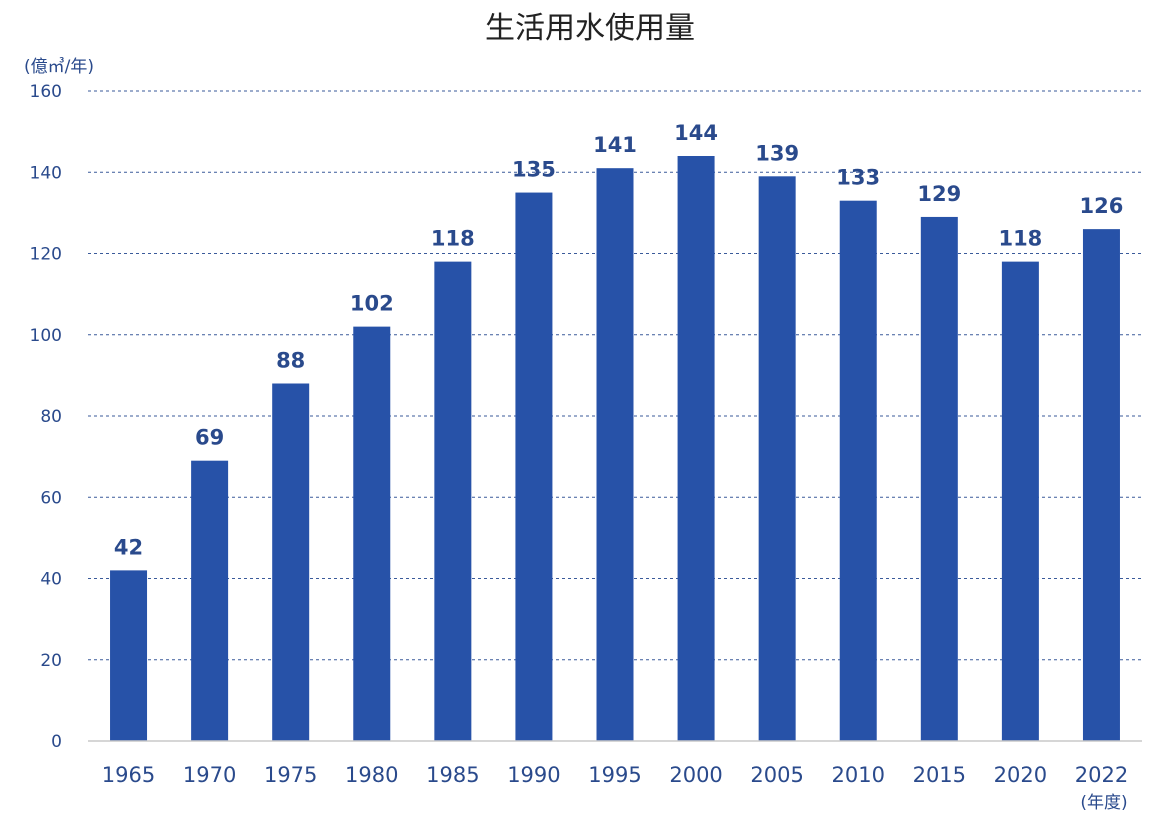 The width and height of the screenshot is (1164, 829). I want to click on data-label: 133, so click(858, 178).